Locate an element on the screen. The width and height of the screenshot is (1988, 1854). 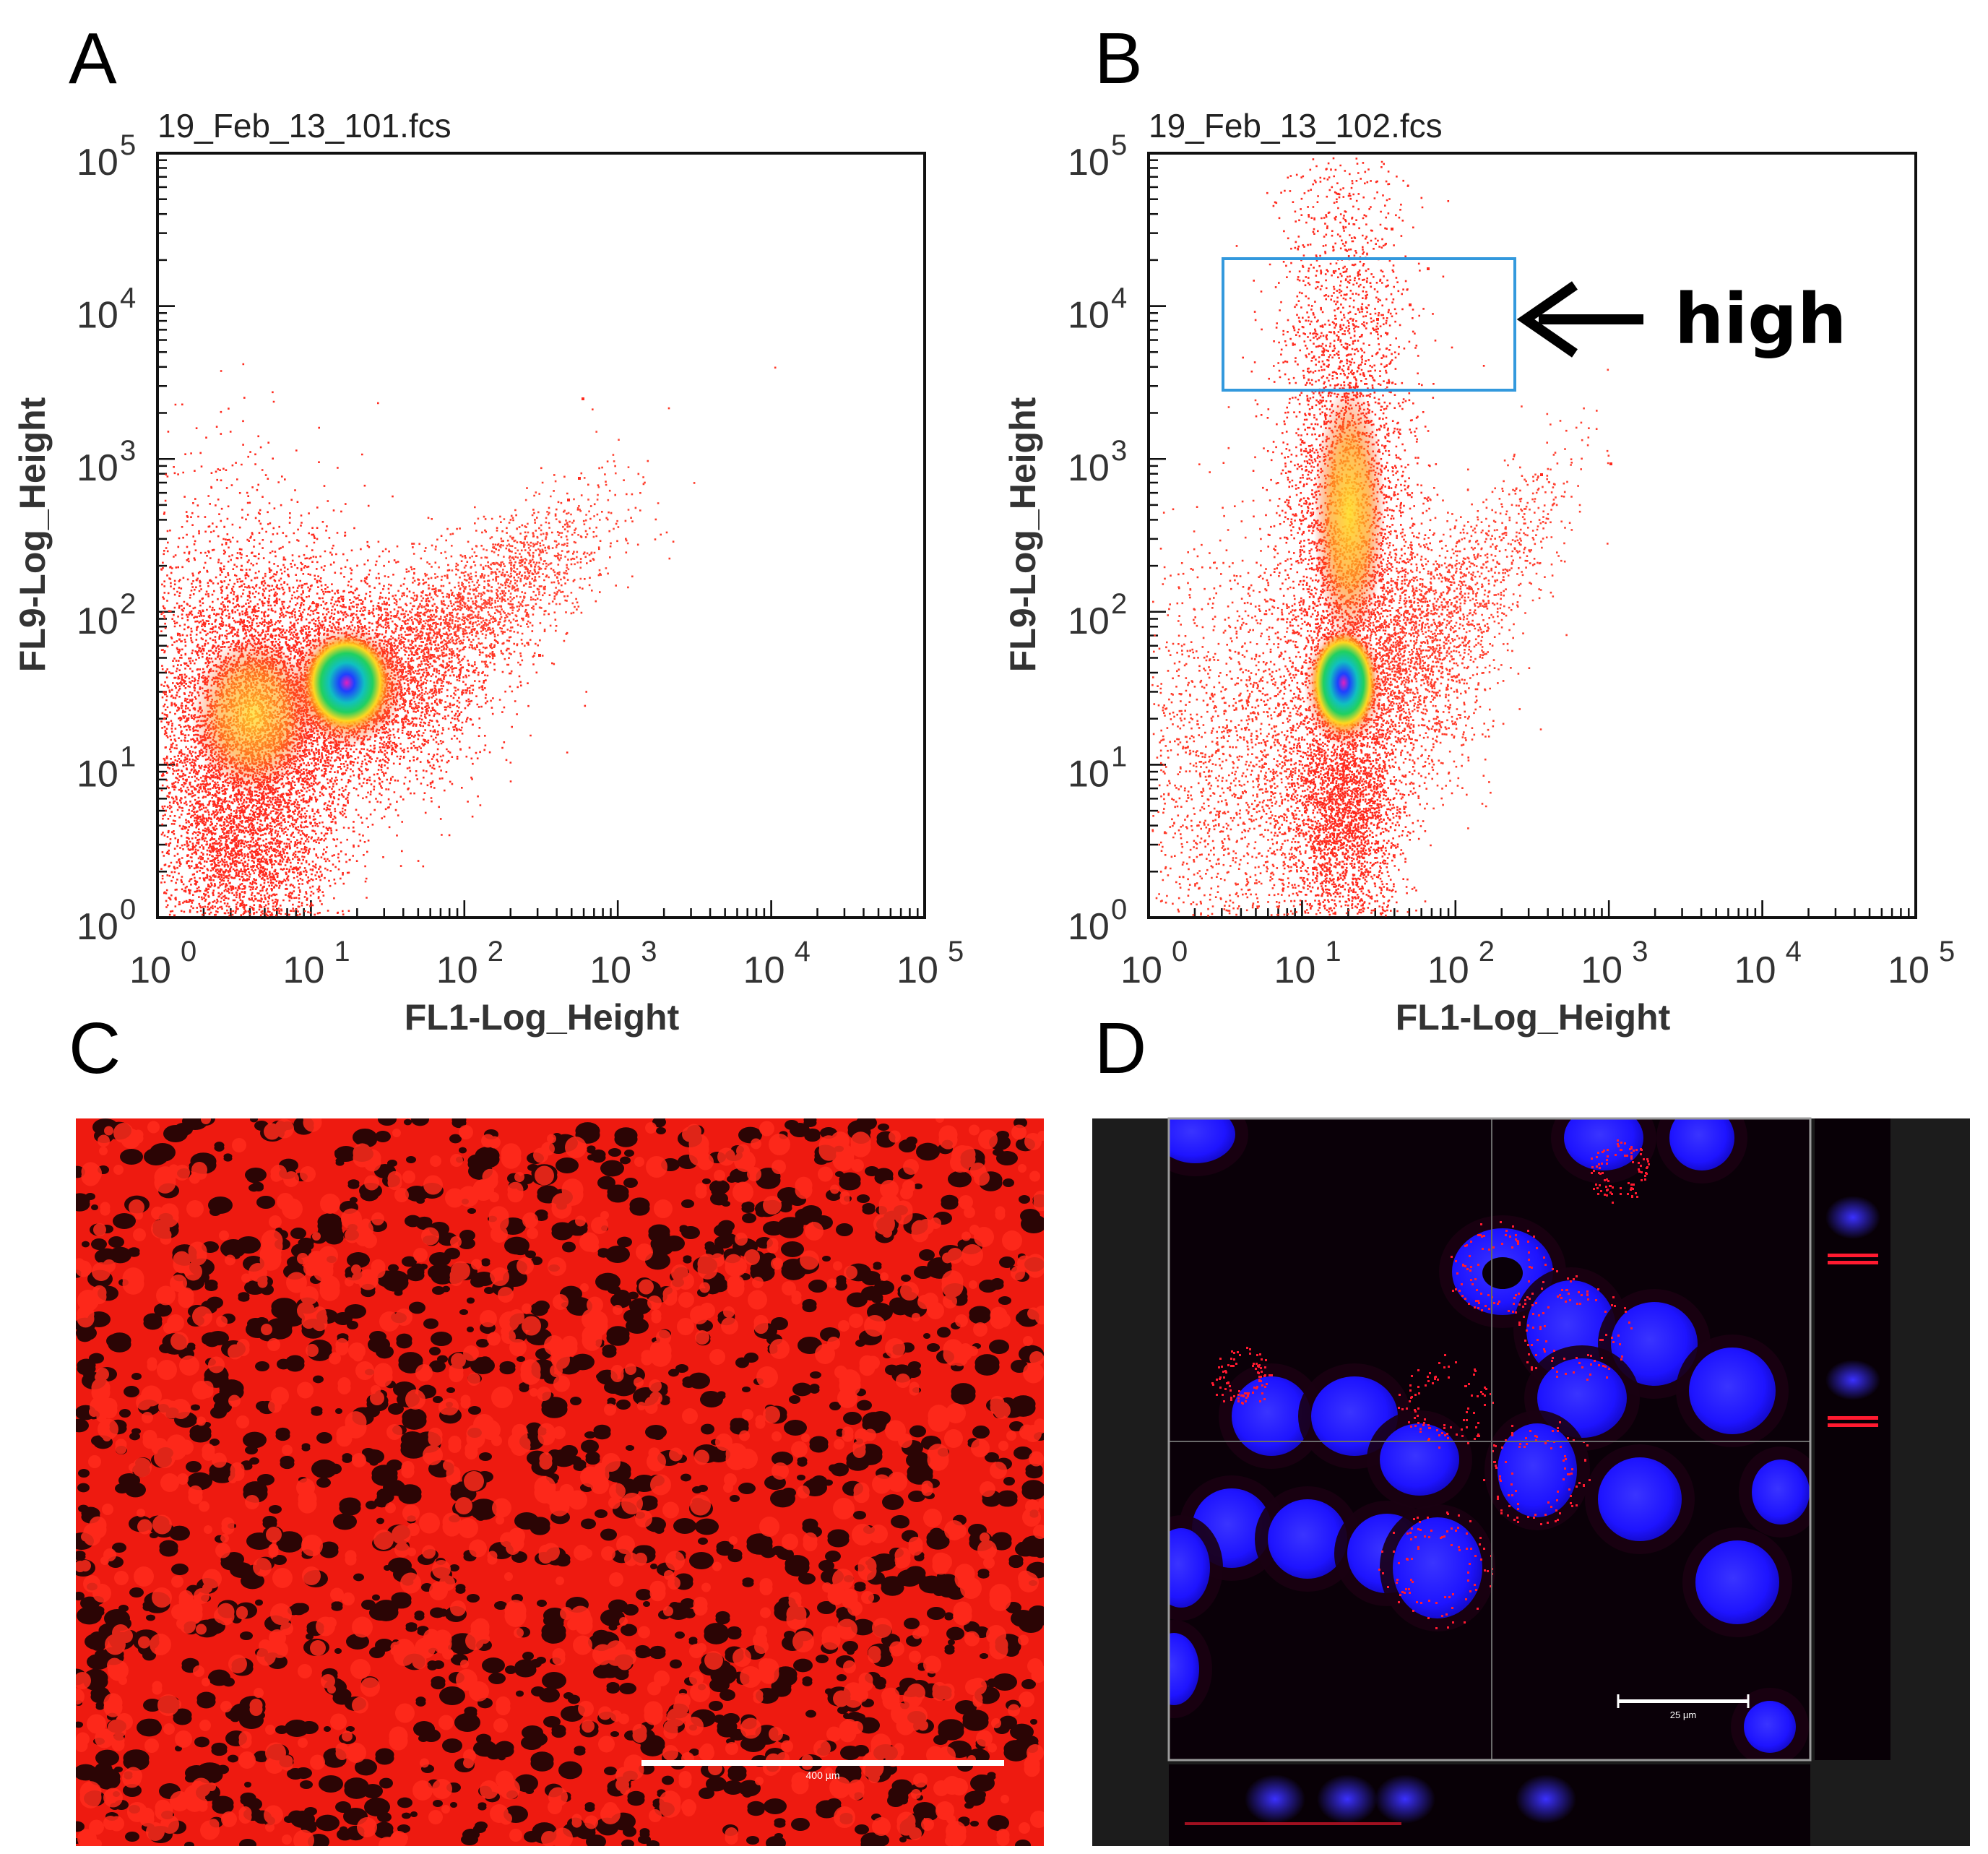
file-title-a: 19_Feb_13_101.fcs is located at coordinates (304, 126).